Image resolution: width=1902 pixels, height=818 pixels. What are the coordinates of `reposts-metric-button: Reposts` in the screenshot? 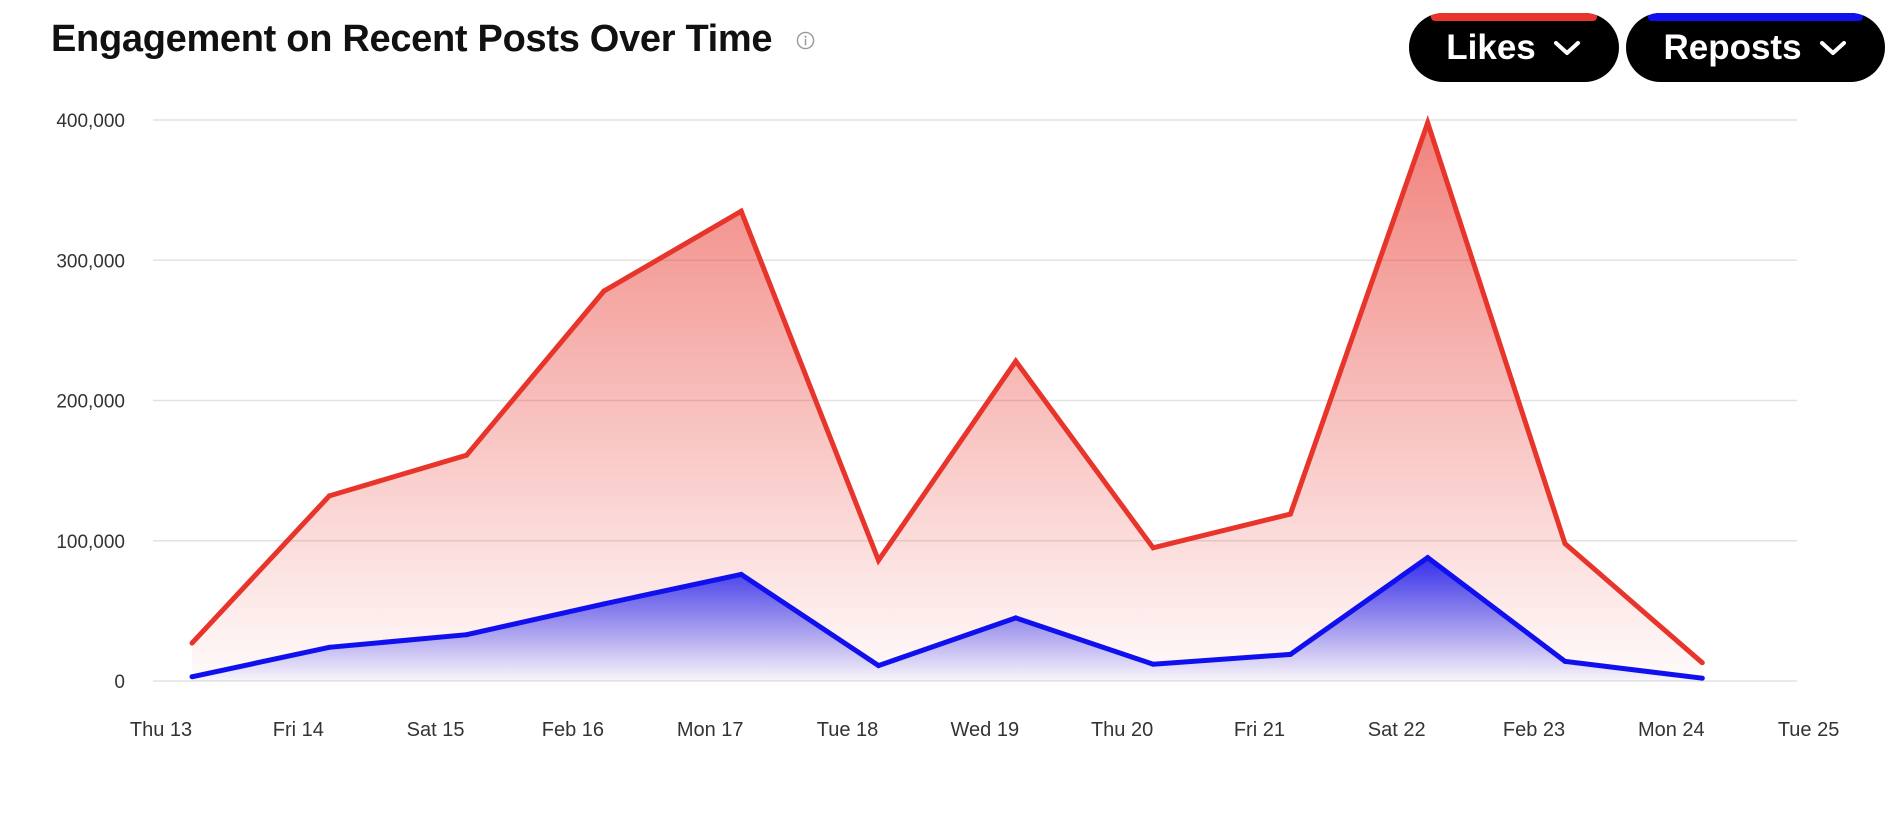 It's located at (1755, 47).